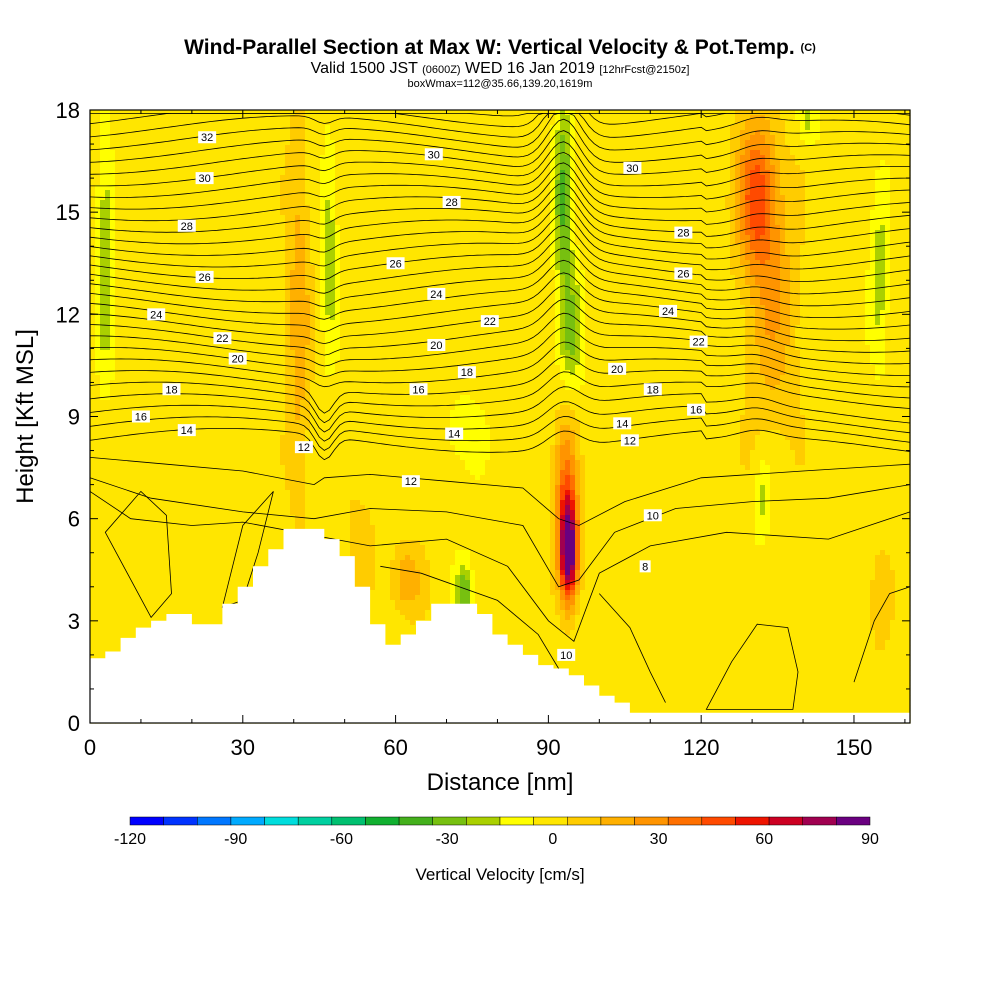 The height and width of the screenshot is (1000, 1000). Describe the element at coordinates (701, 747) in the screenshot. I see `x-tick-label: 120` at that location.